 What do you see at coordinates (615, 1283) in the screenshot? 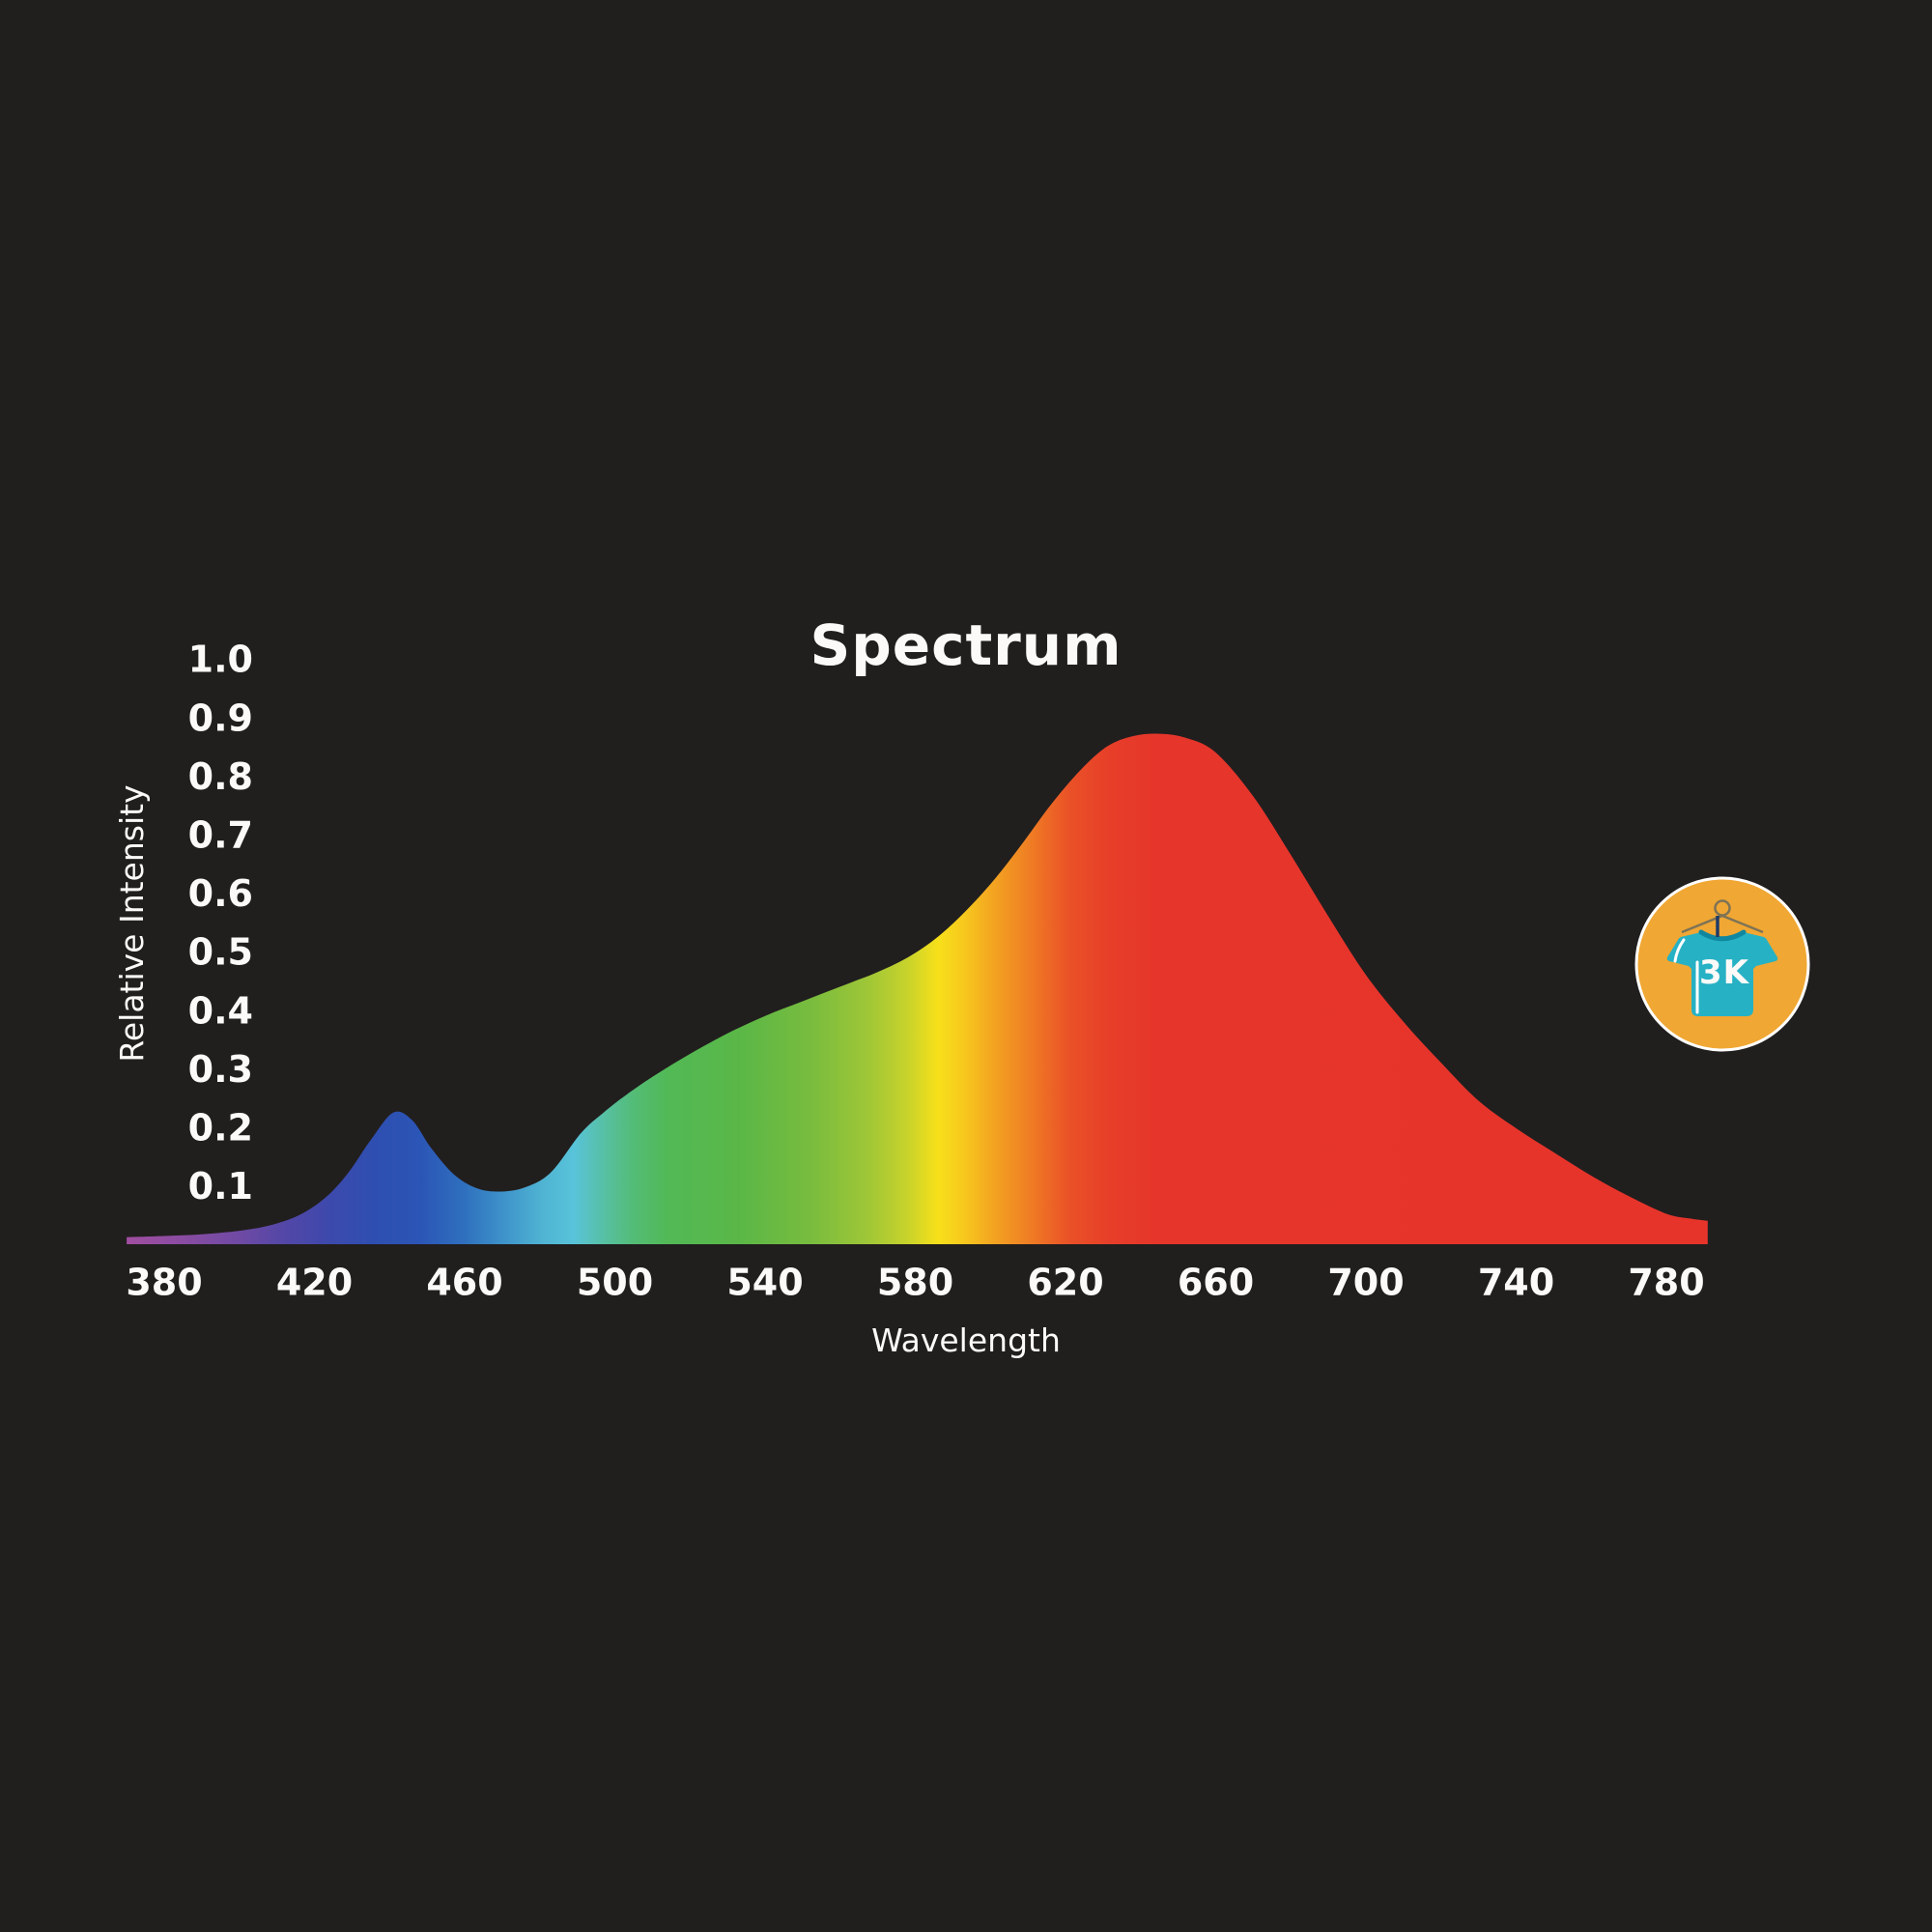
I see `x-tick-label-500: 500` at bounding box center [615, 1283].